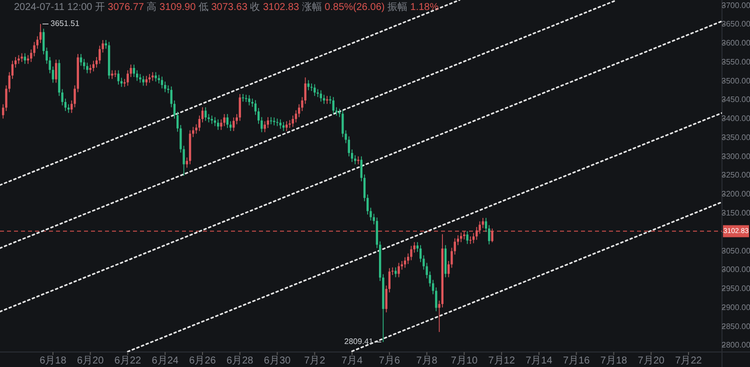  I want to click on x-tick-label: 7月10, so click(464, 361).